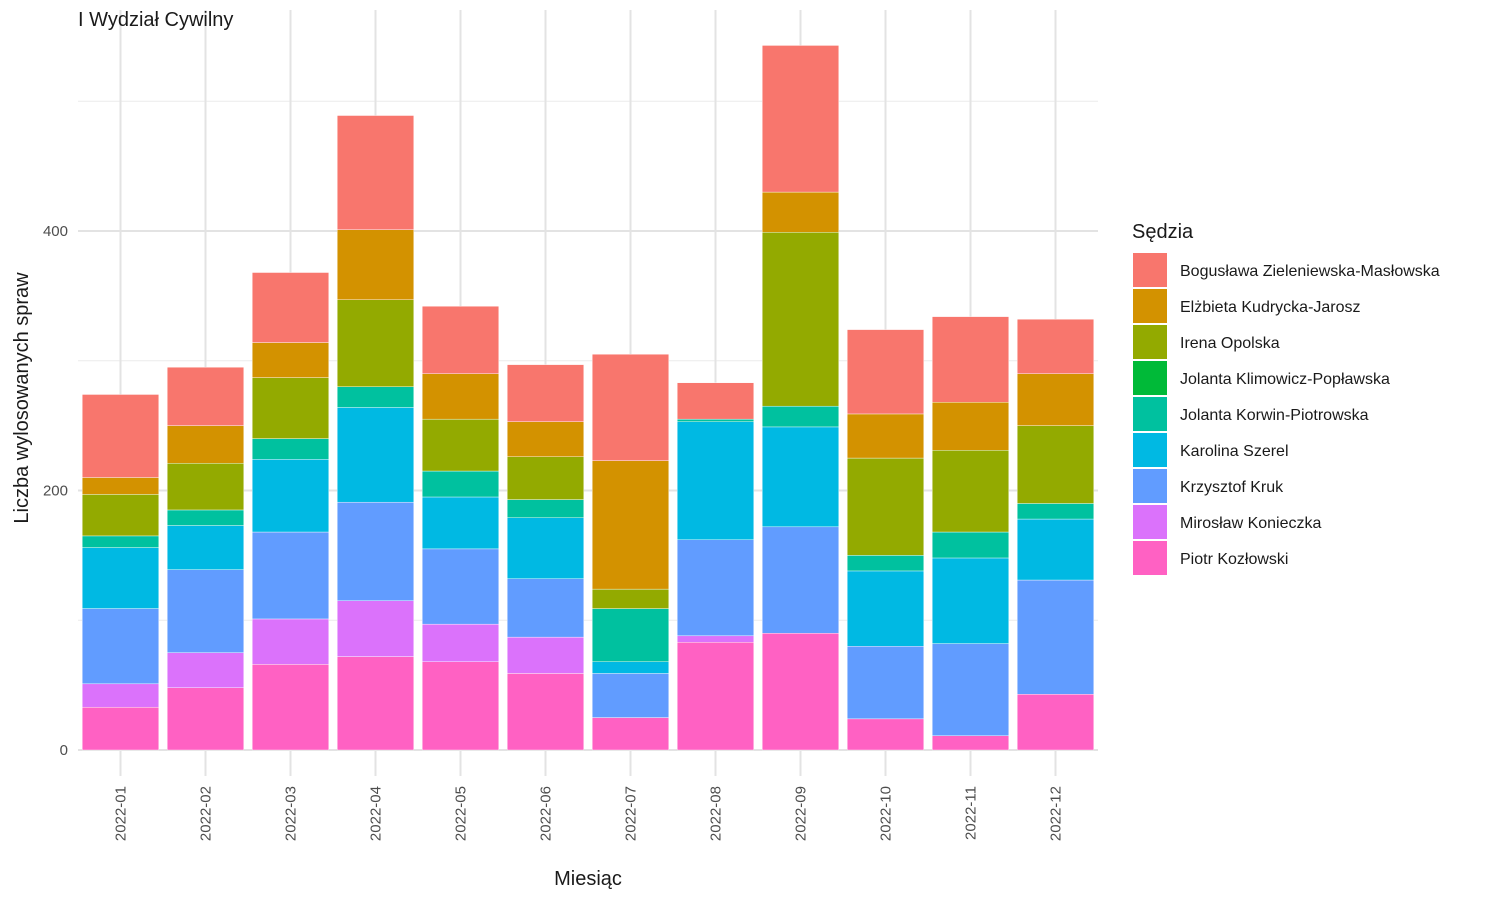 This screenshot has width=1500, height=900. Describe the element at coordinates (55, 231) in the screenshot. I see `y-tick-label: 400` at that location.